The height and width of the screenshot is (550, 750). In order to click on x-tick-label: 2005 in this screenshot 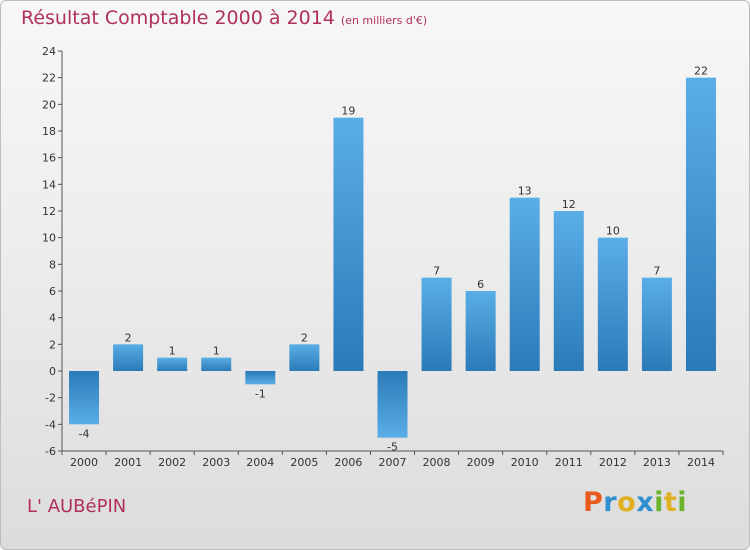, I will do `click(304, 462)`.